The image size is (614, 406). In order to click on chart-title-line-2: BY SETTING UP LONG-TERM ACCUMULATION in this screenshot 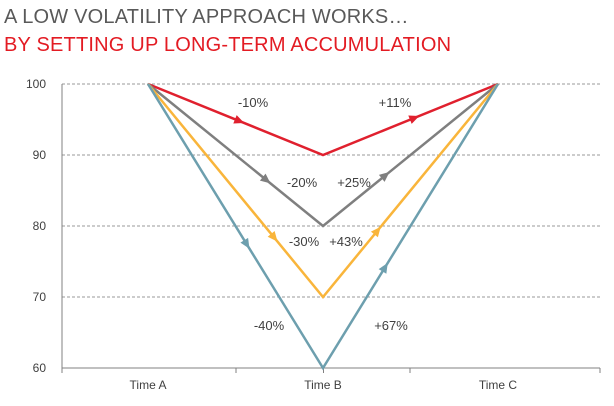, I will do `click(228, 45)`.